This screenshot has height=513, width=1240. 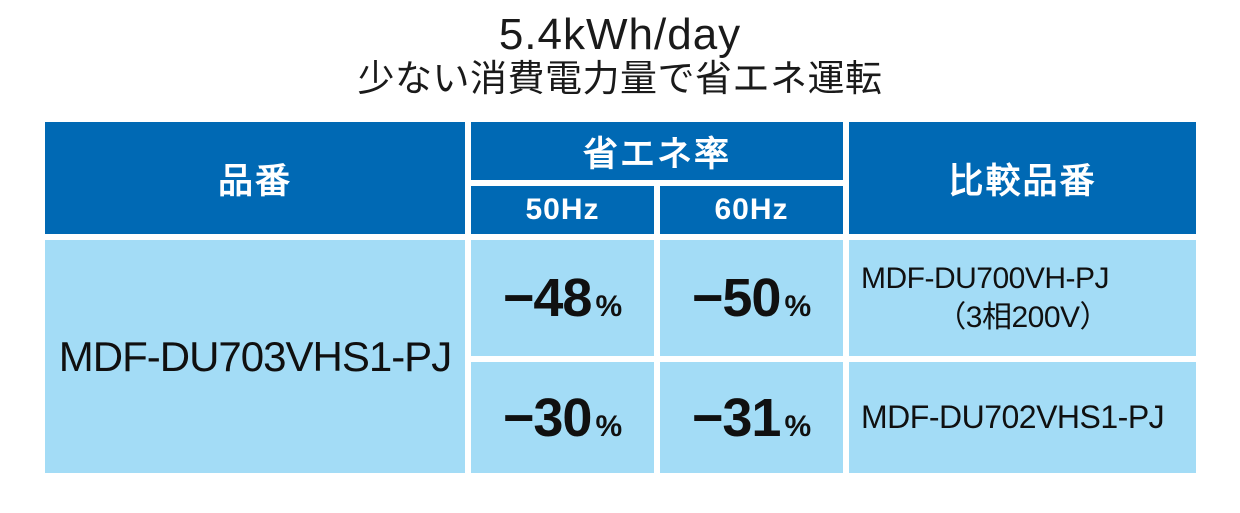 I want to click on rate-value: −48, so click(x=547, y=298).